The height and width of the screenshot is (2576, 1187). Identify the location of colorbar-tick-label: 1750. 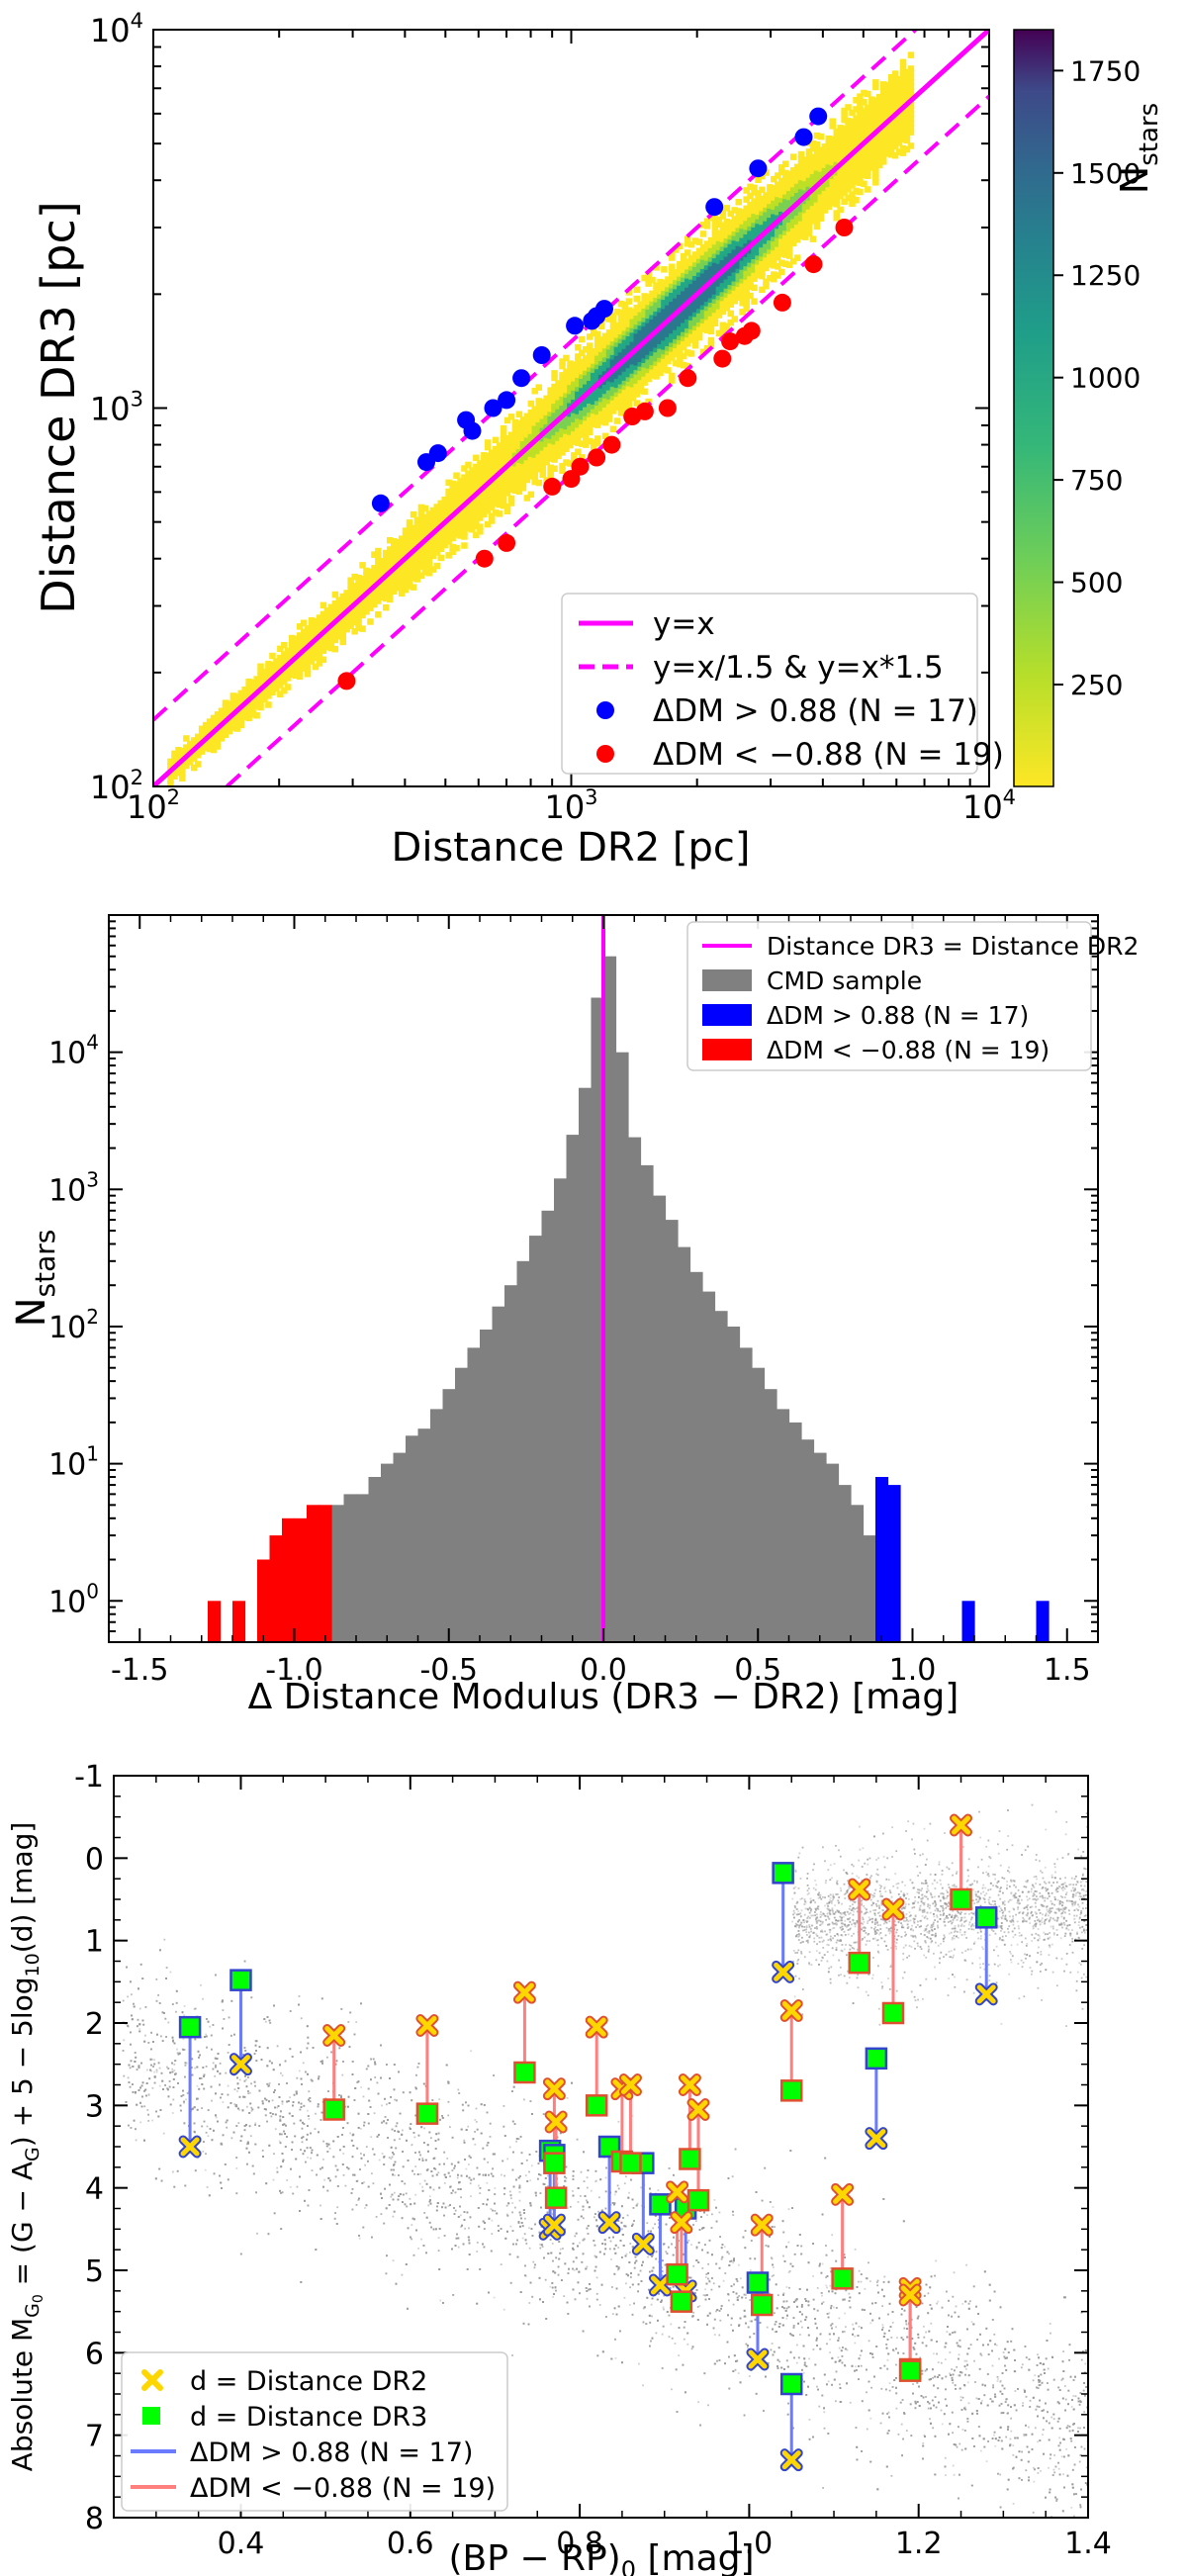
(1105, 70).